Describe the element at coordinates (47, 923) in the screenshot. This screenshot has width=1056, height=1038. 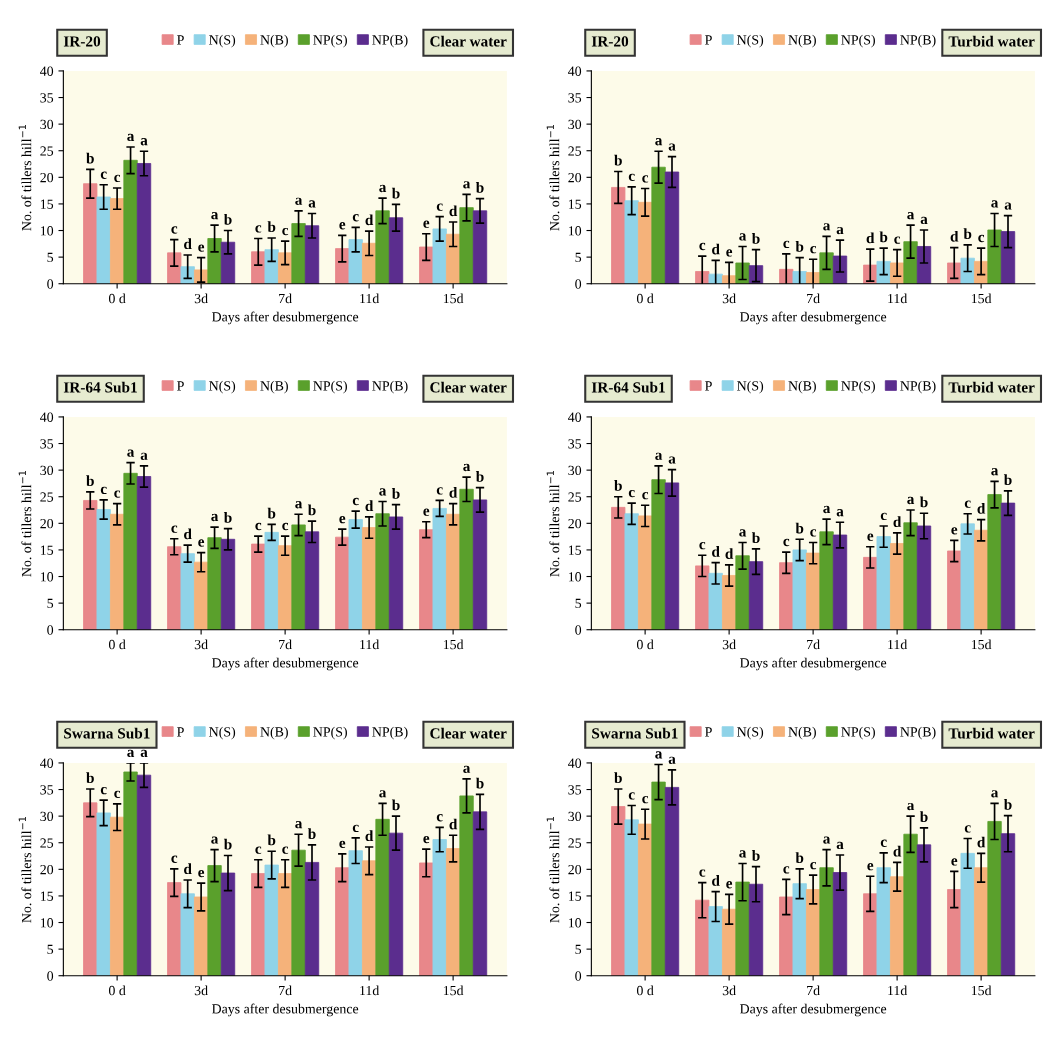
I see `y-tick-label: 10` at that location.